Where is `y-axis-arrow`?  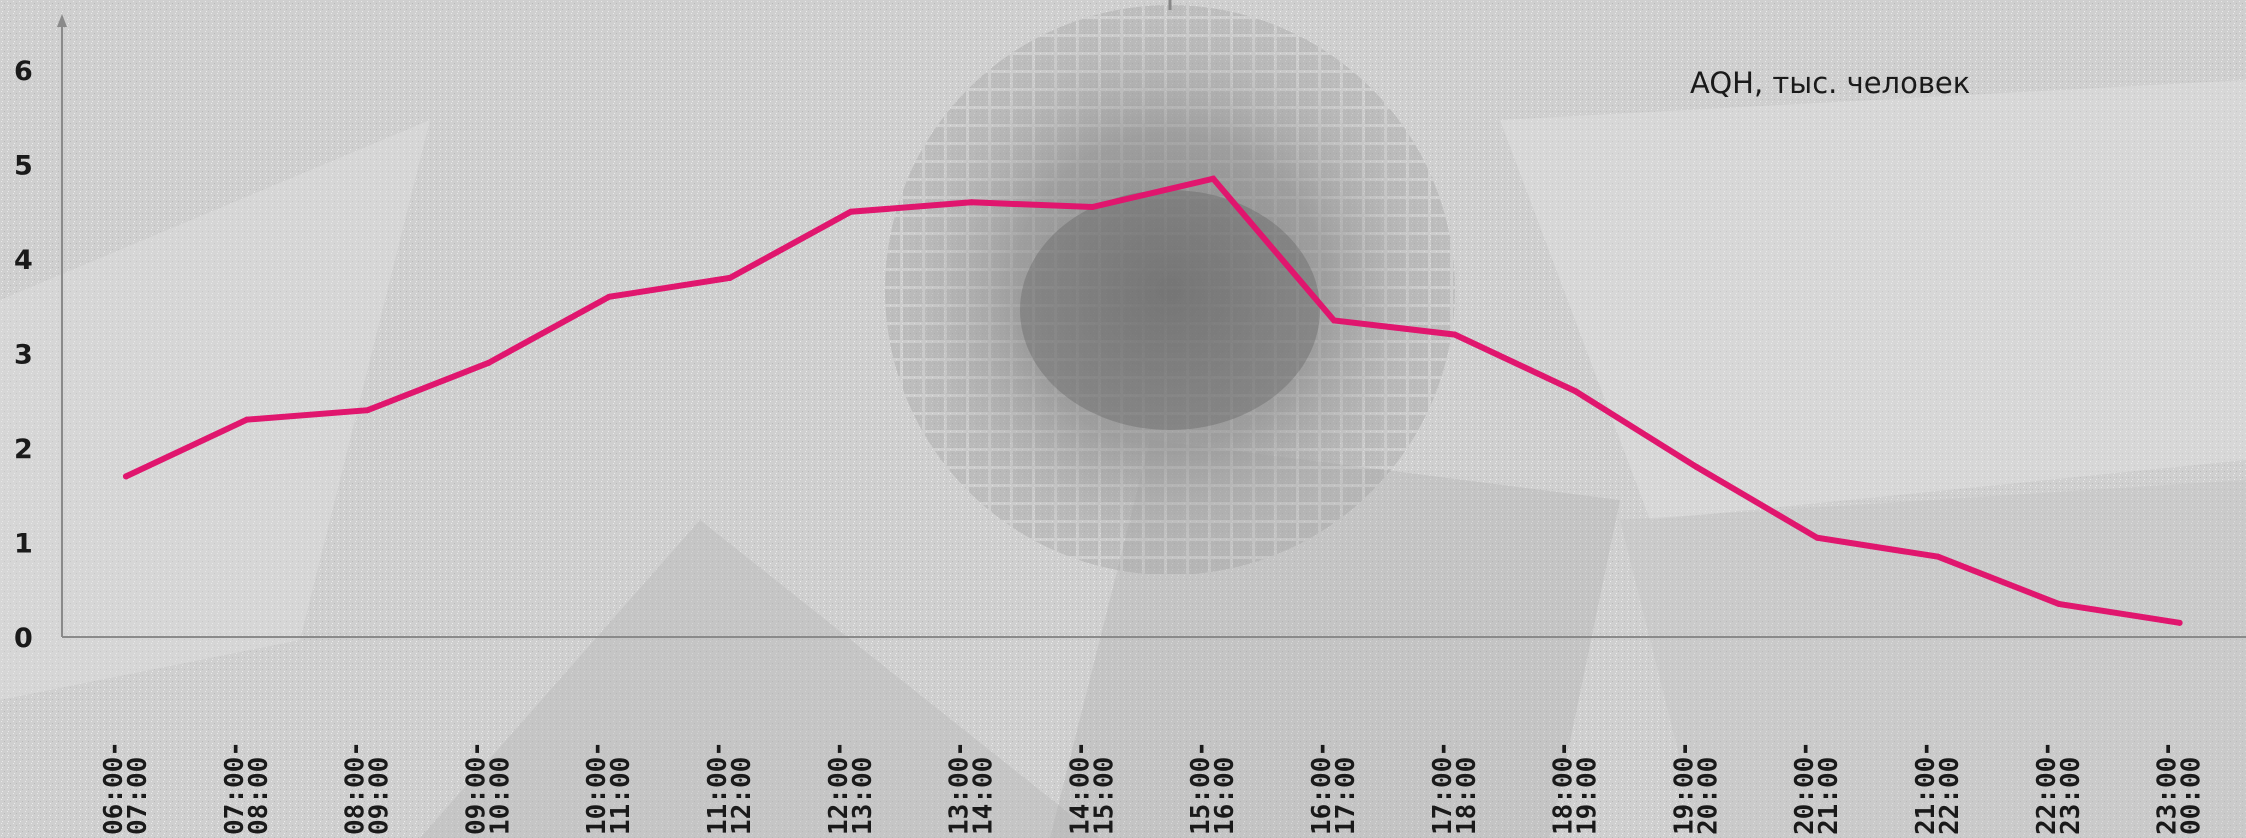 y-axis-arrow is located at coordinates (62, 20).